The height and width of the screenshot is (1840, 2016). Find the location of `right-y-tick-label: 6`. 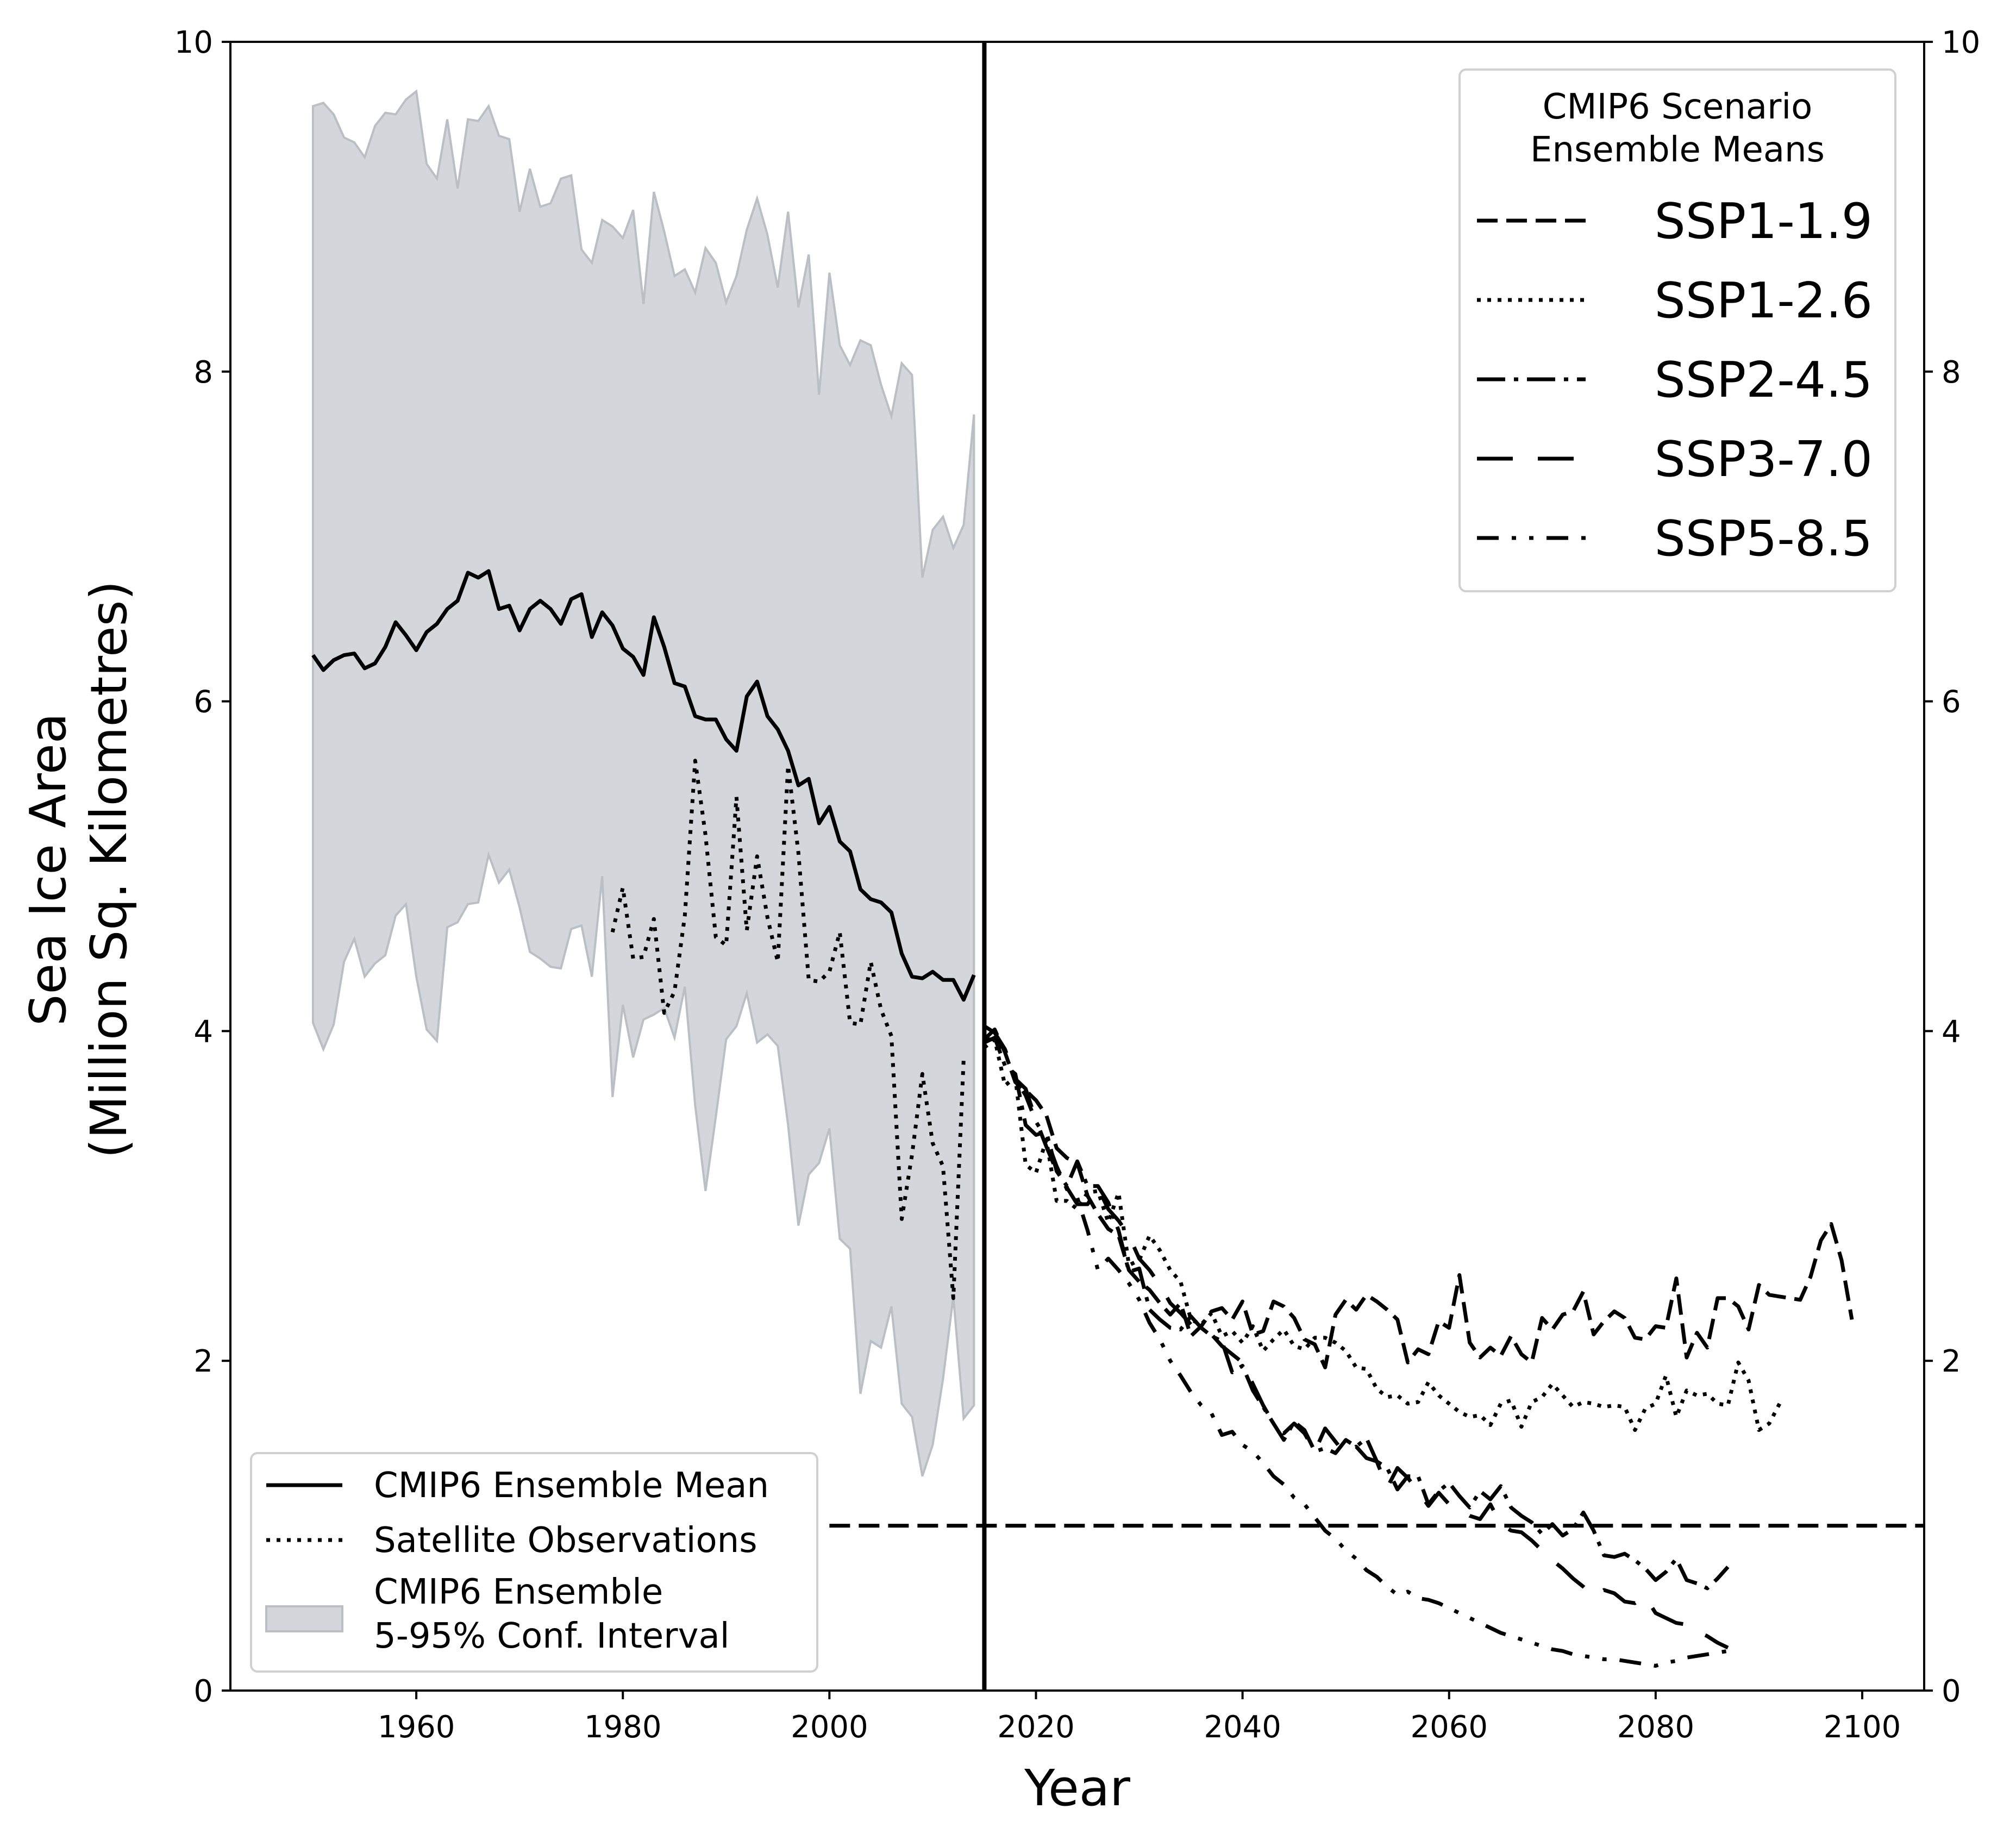

right-y-tick-label: 6 is located at coordinates (1951, 702).